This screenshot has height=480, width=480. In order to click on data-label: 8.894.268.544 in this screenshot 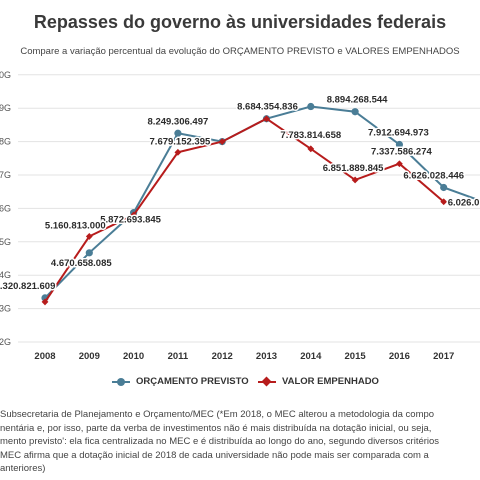, I will do `click(357, 100)`.